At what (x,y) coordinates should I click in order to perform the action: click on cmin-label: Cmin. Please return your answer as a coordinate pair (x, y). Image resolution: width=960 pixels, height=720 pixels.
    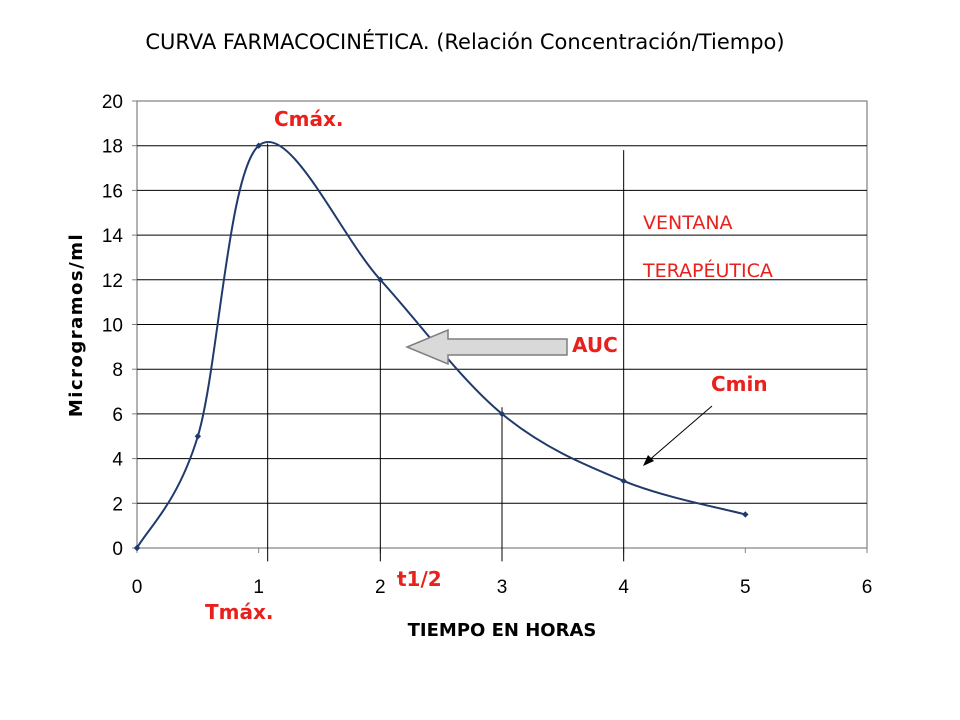
    Looking at the image, I should click on (739, 384).